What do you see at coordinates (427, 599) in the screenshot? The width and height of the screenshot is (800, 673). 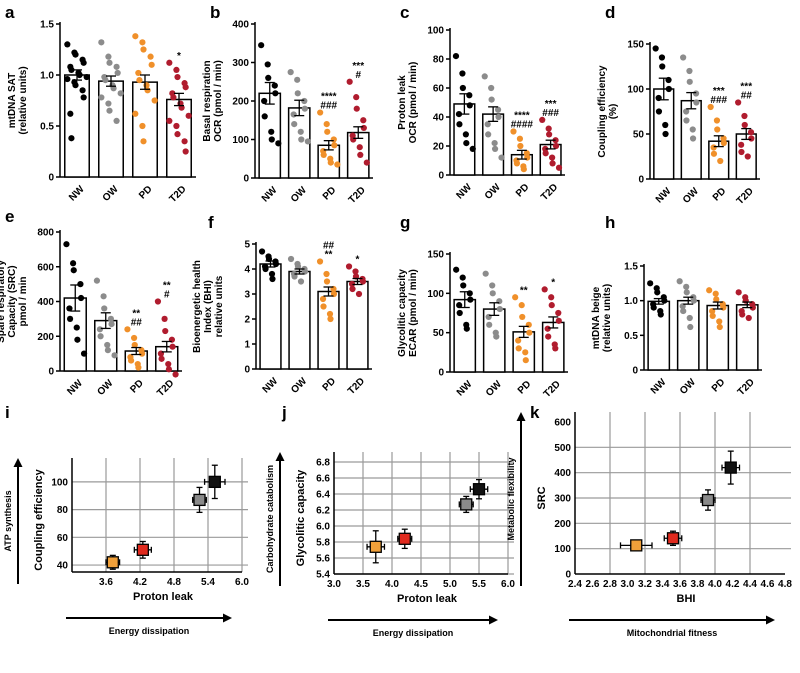 I see `x-axis-label: Proton leak` at bounding box center [427, 599].